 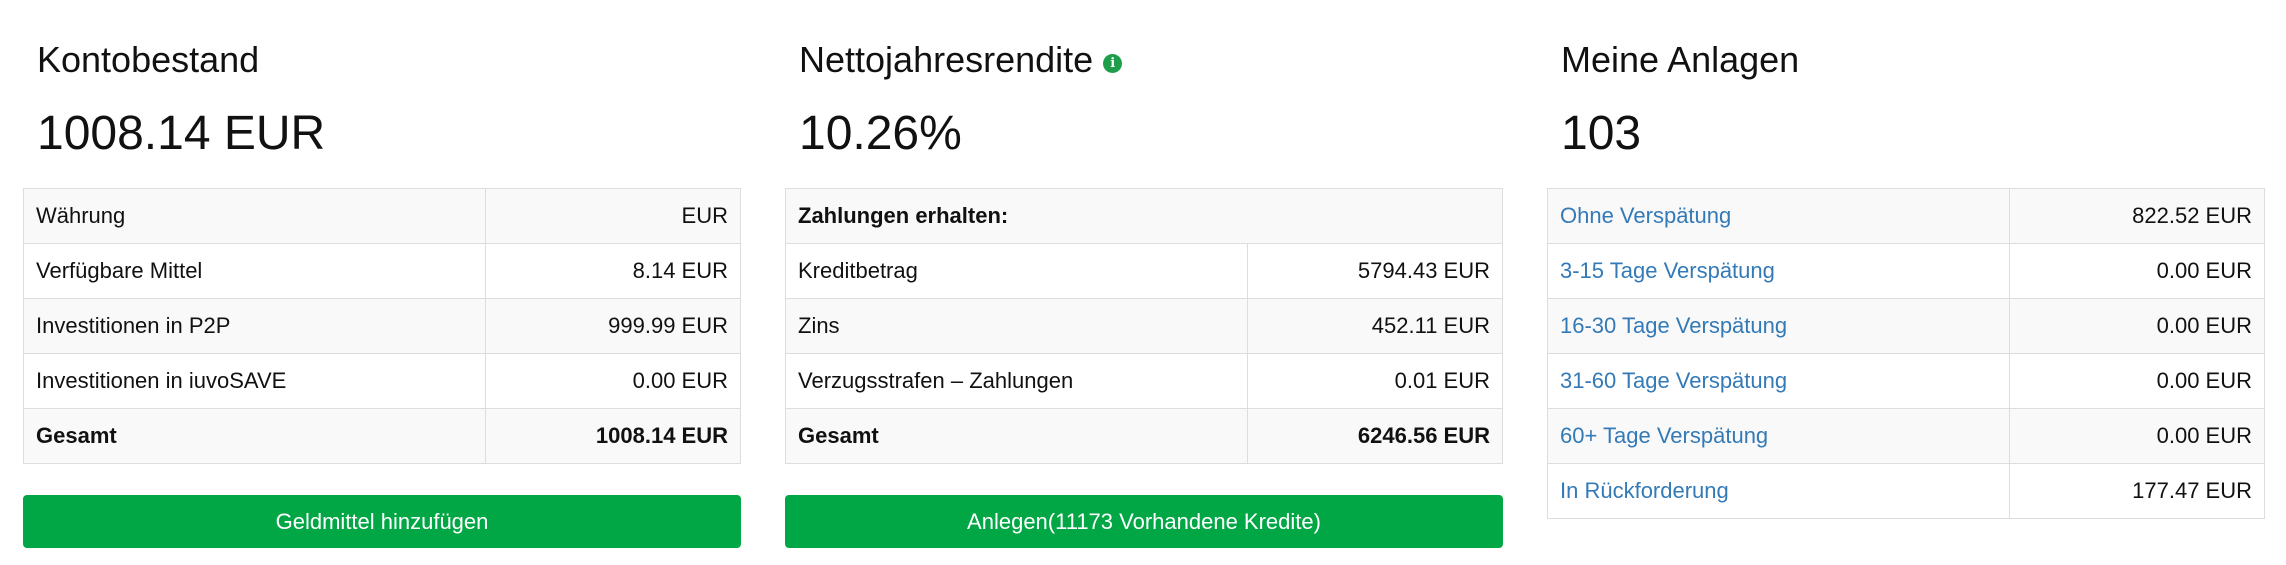 What do you see at coordinates (1375, 271) in the screenshot?
I see `loan-amount-value: 5794.43 EUR` at bounding box center [1375, 271].